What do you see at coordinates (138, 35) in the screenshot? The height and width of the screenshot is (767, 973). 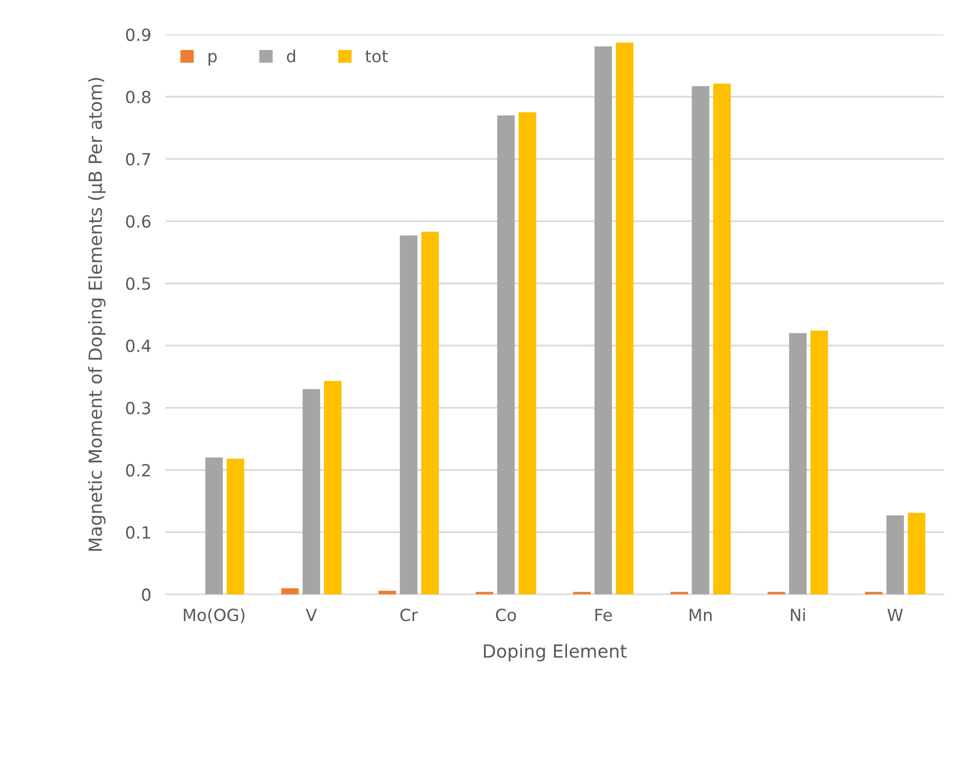 I see `y-tick-label: 0.9` at bounding box center [138, 35].